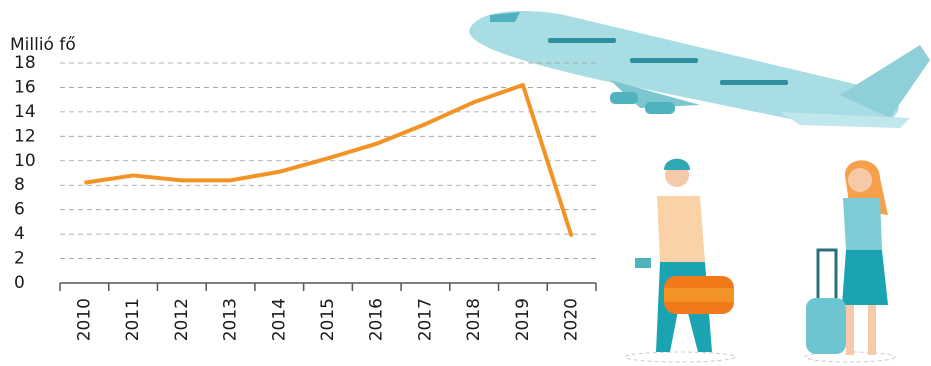 Image resolution: width=931 pixels, height=366 pixels. I want to click on y-tick-label: 12, so click(25, 136).